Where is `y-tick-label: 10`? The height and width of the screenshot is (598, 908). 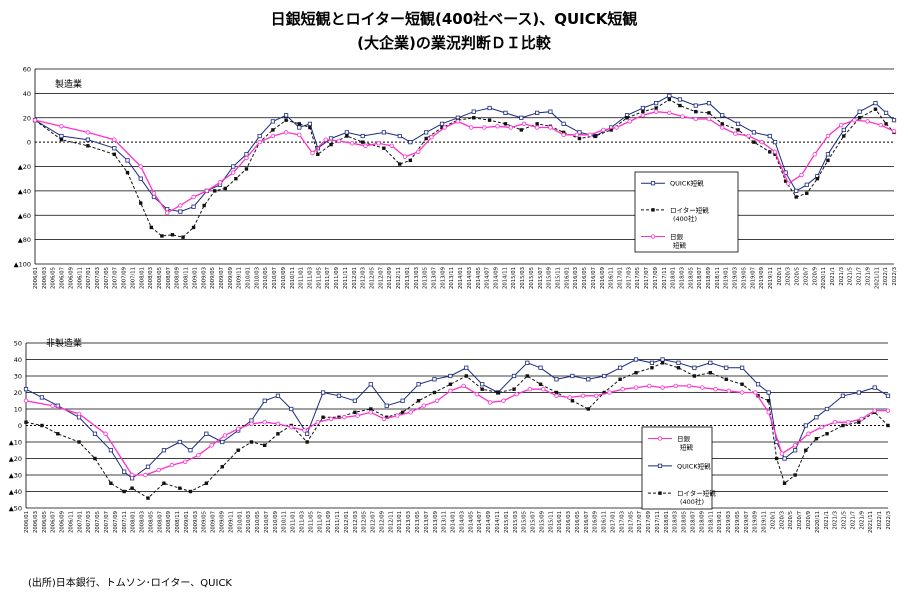
y-tick-label: 10 is located at coordinates (18, 410).